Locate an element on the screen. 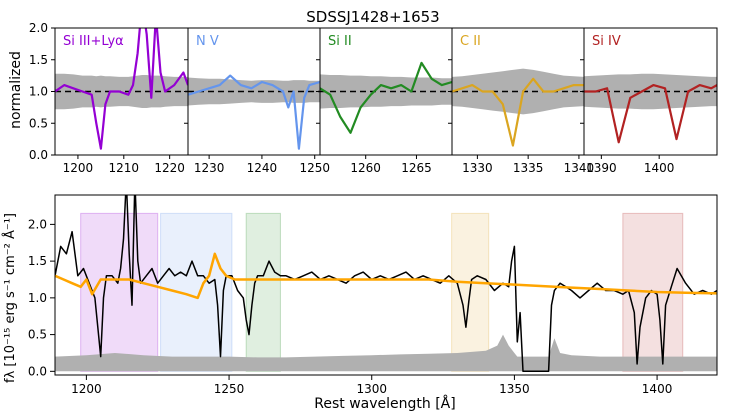  bottom-y-tick-label: 1.5 is located at coordinates (37, 261).